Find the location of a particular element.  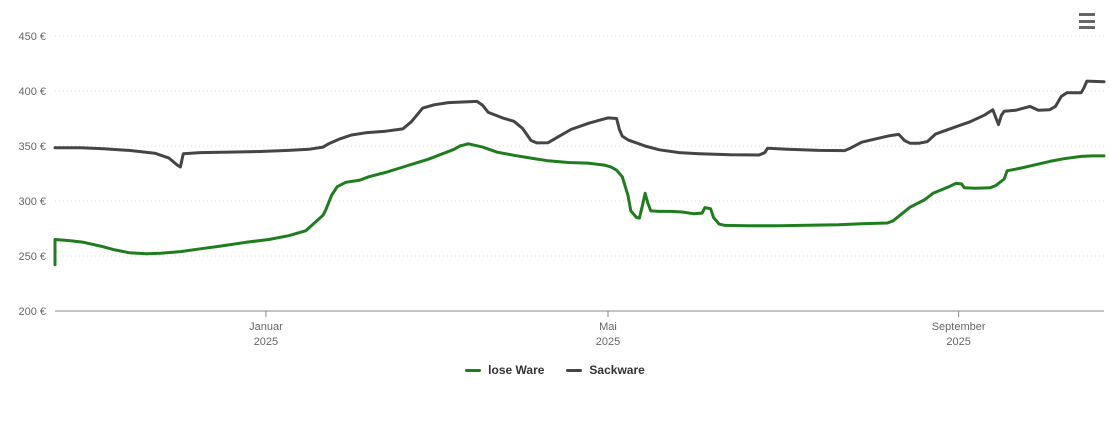

legend-marker-sackware-icon is located at coordinates (574, 370).